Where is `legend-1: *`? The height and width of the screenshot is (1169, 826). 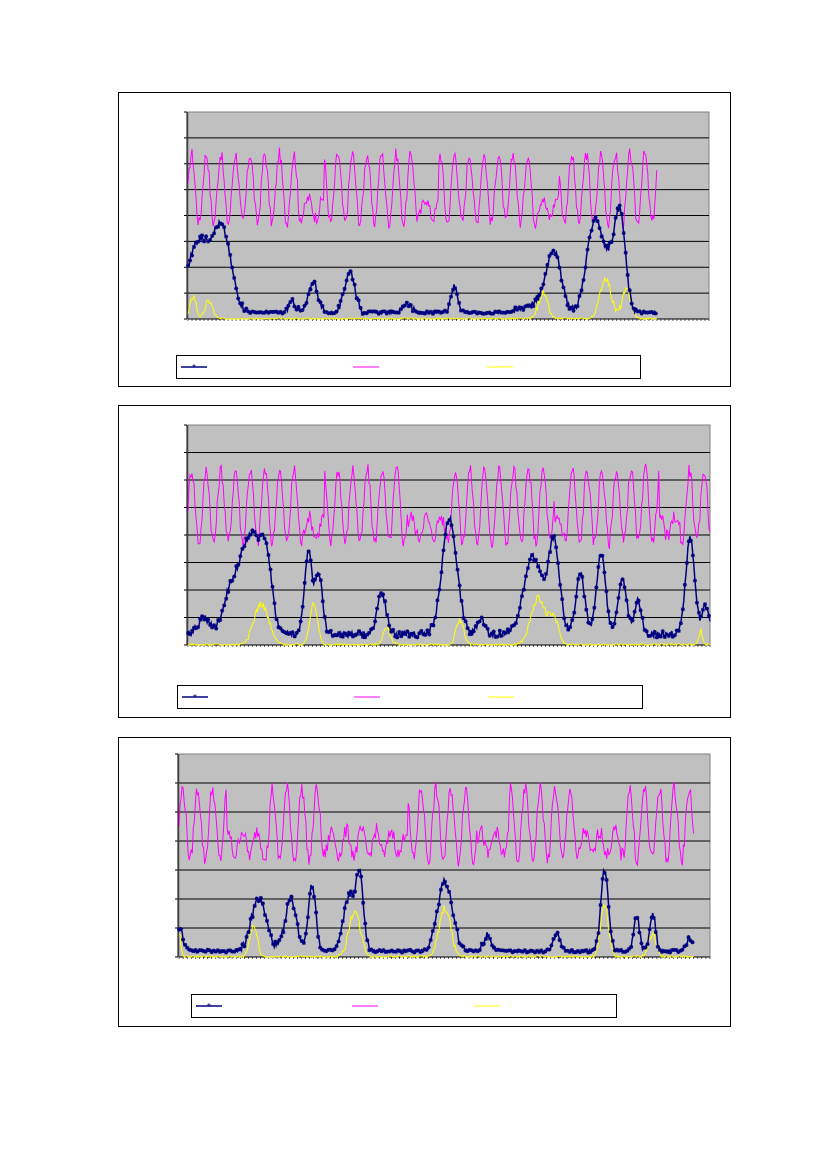 legend-1: * is located at coordinates (408, 367).